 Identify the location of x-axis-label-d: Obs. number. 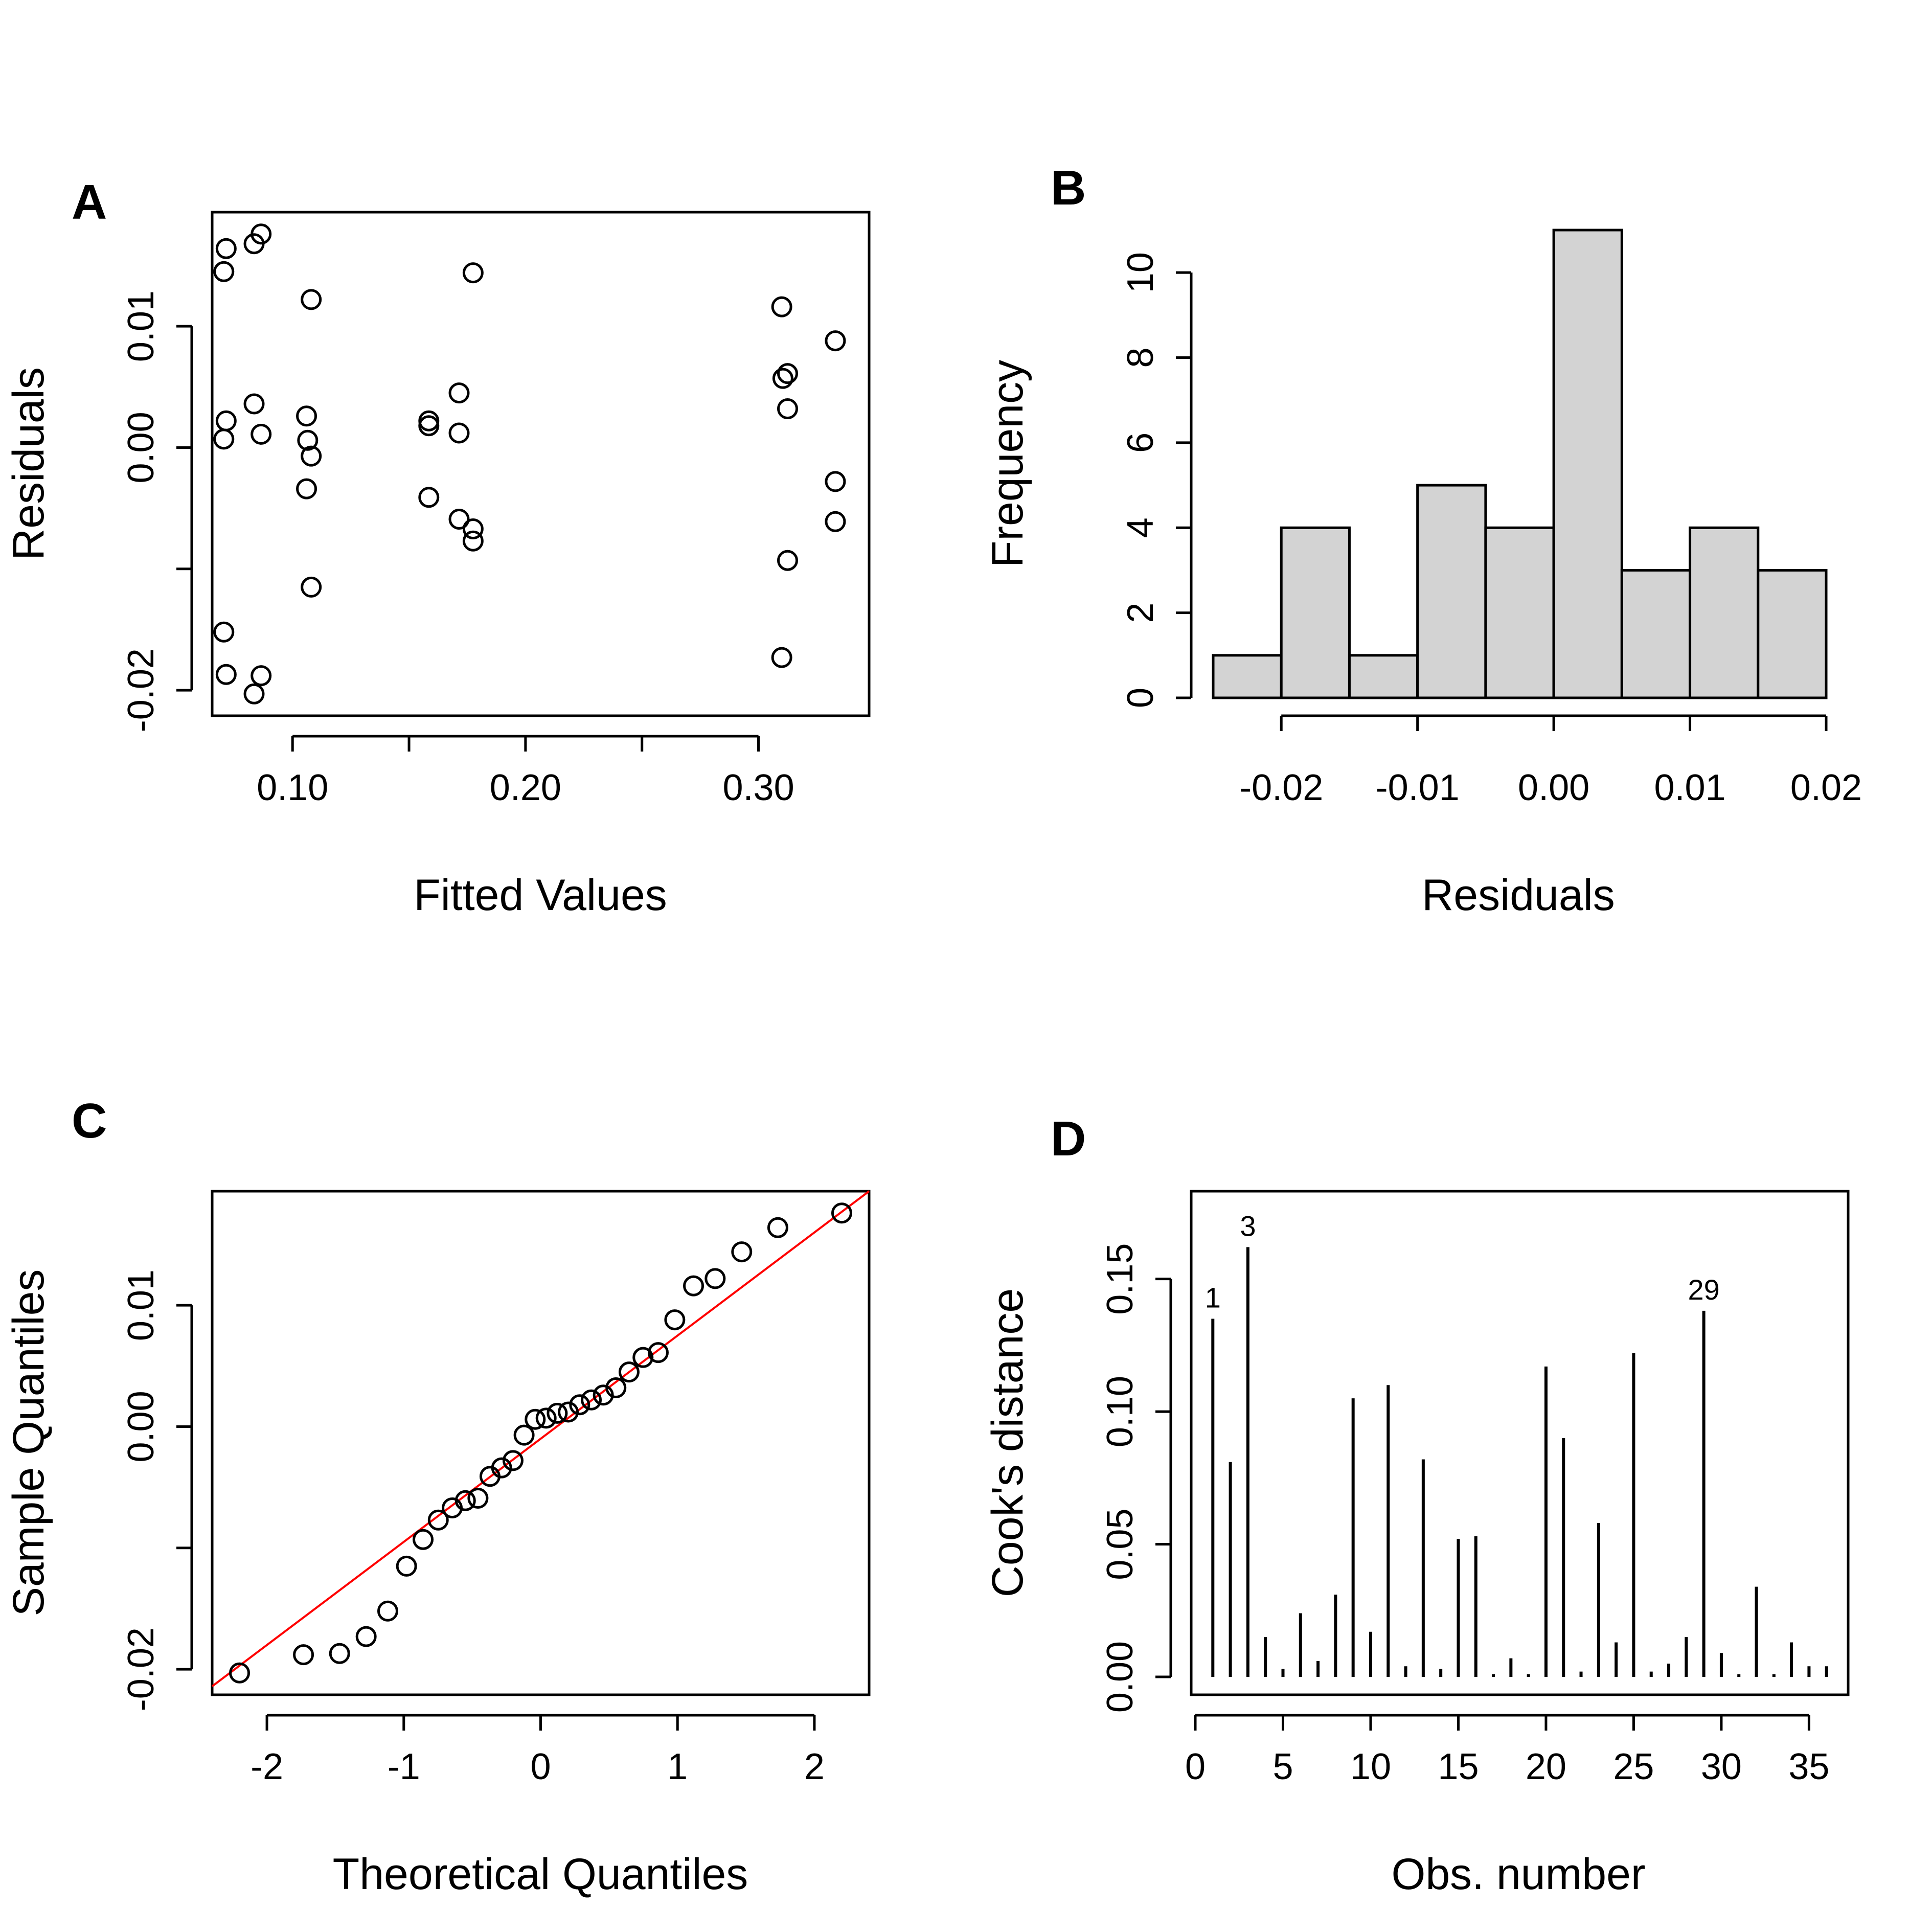
(1518, 1874).